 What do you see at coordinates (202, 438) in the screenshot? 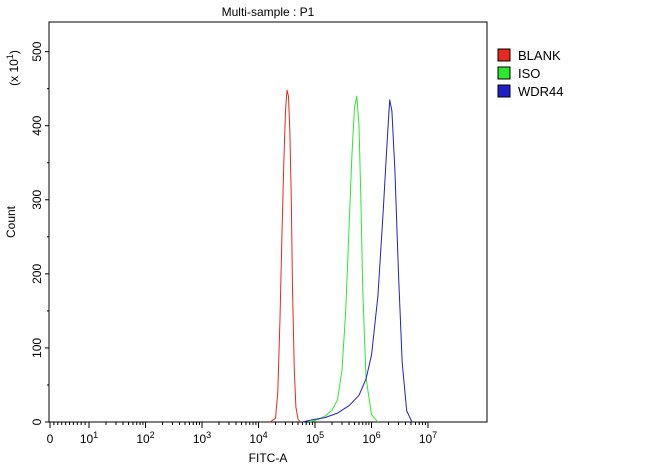
I see `x-tick-label: 10³` at bounding box center [202, 438].